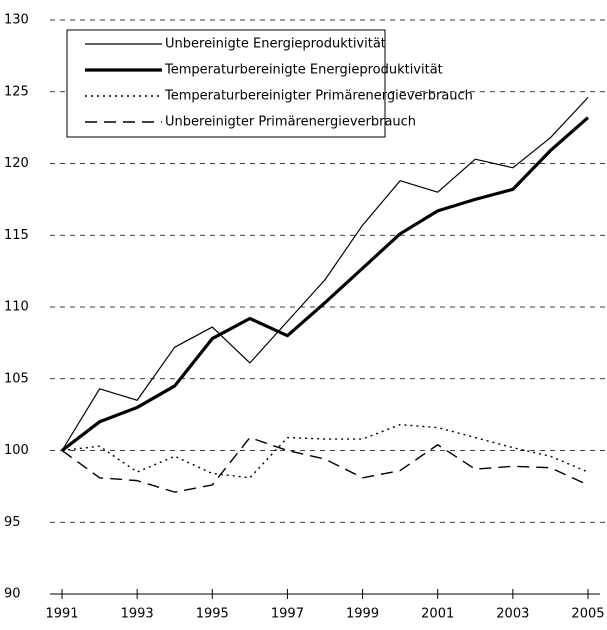  Describe the element at coordinates (226, 83) in the screenshot. I see `legend-box` at that location.